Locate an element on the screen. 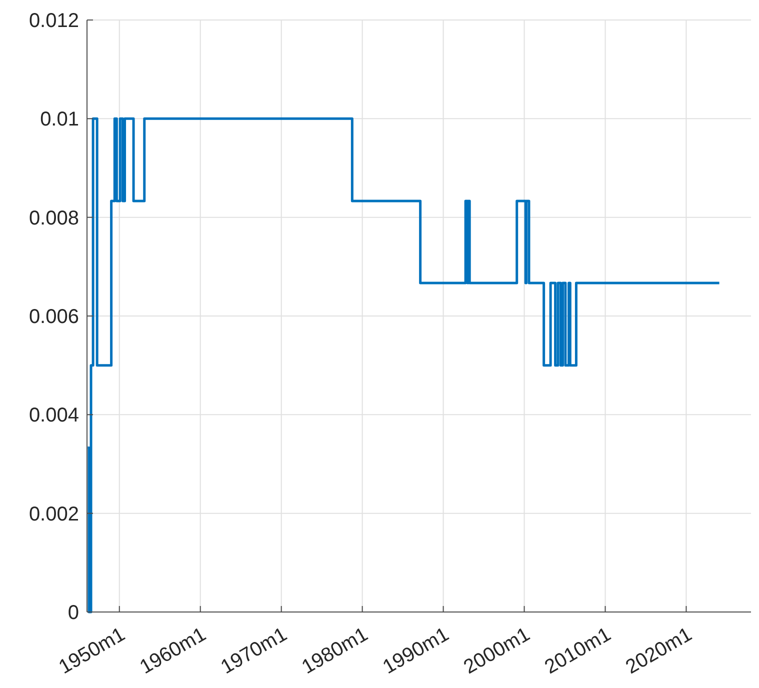  y-tick-label: 0.004 is located at coordinates (53, 415).